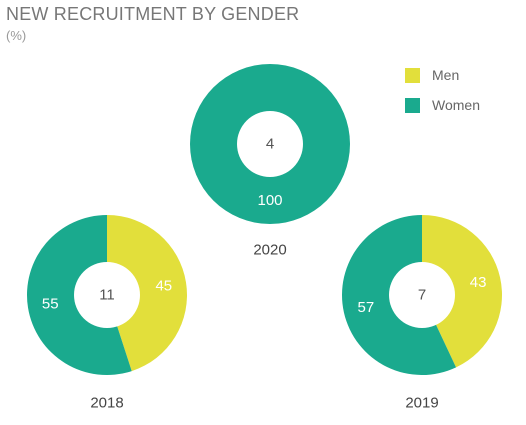 Image resolution: width=526 pixels, height=425 pixels. What do you see at coordinates (269, 250) in the screenshot?
I see `donut-year-label-2020: 2020` at bounding box center [269, 250].